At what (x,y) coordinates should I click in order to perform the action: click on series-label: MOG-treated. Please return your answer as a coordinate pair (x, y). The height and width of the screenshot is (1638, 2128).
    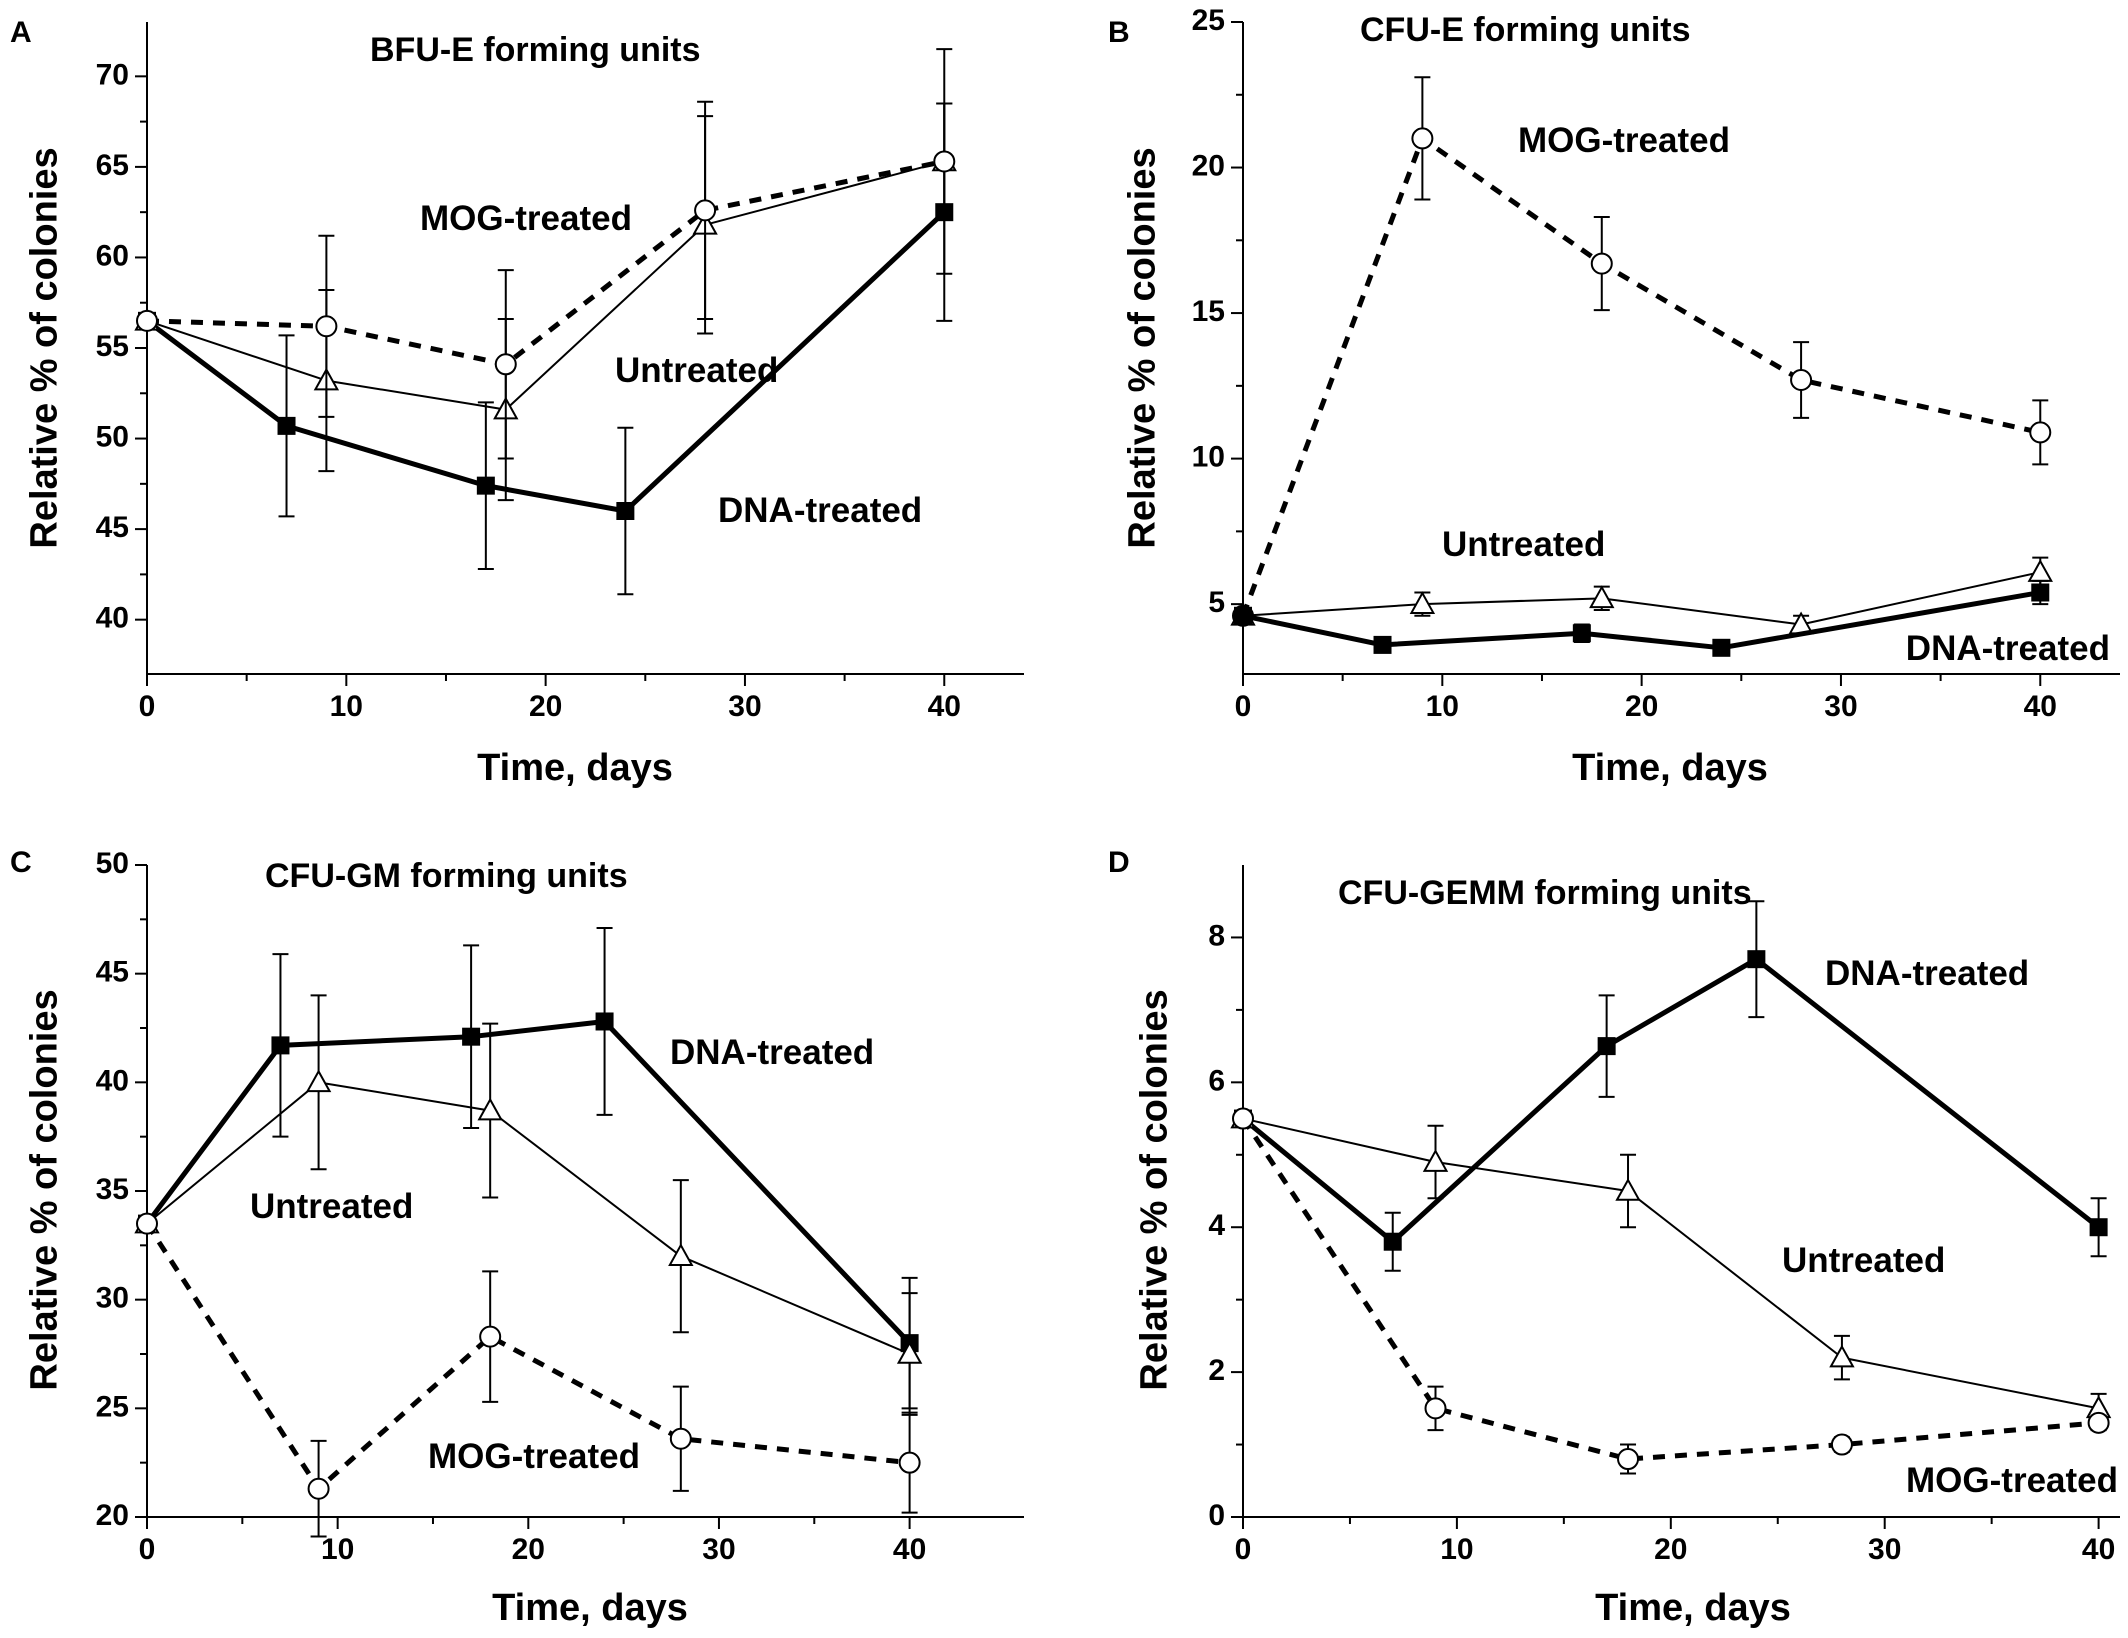
    Looking at the image, I should click on (1624, 140).